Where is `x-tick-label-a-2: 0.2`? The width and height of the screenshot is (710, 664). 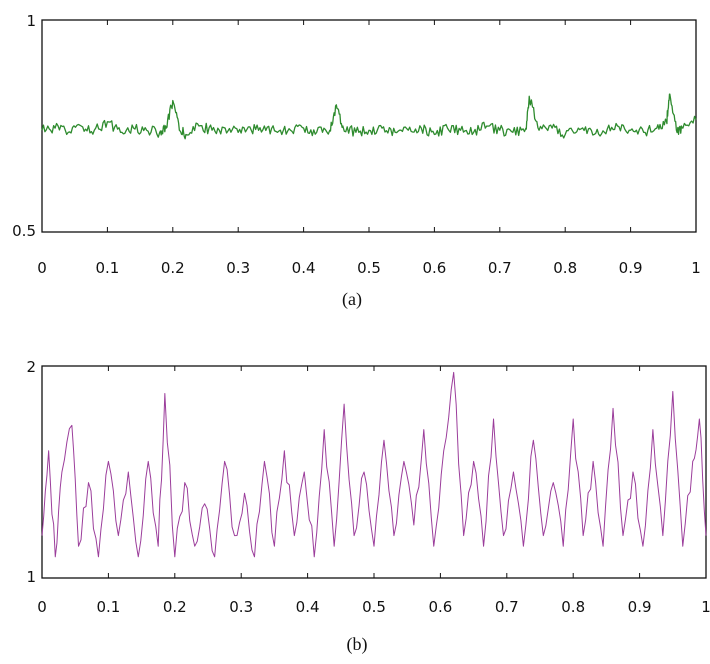
x-tick-label-a-2: 0.2 is located at coordinates (173, 268).